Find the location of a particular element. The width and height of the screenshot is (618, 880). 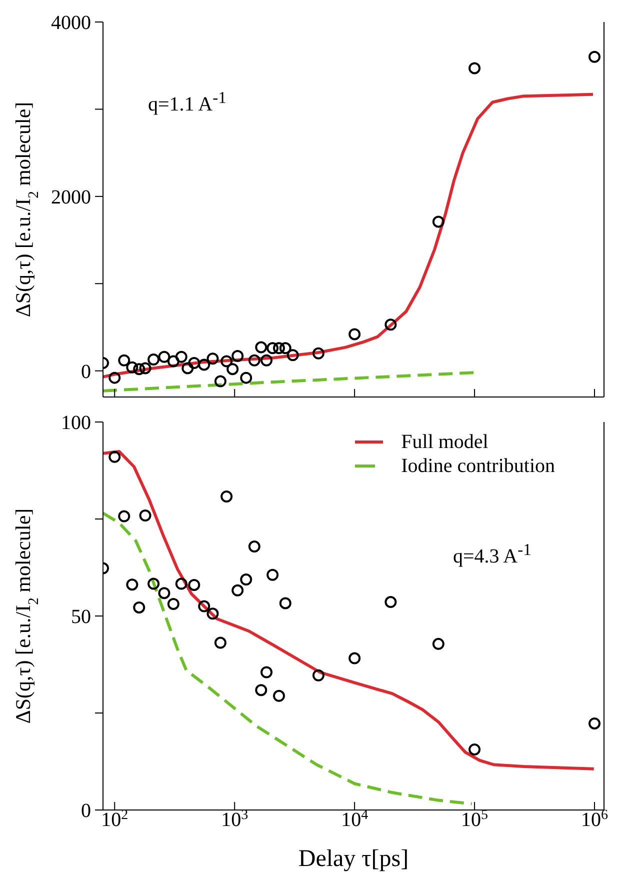

x-tick-label: 10$^{6}$ is located at coordinates (594, 819).